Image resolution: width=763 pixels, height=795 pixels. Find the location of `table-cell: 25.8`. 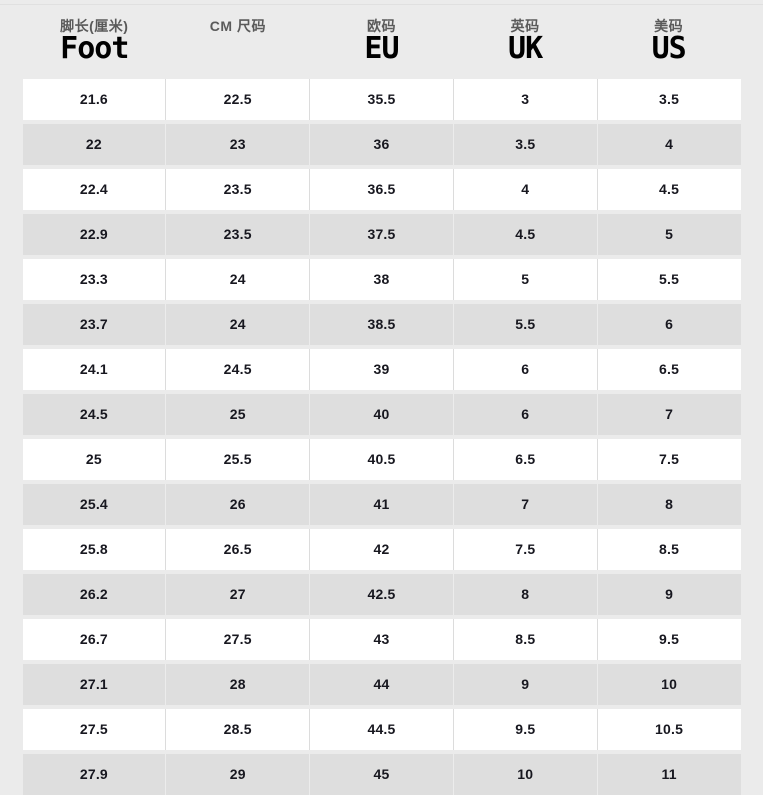

table-cell: 25.8 is located at coordinates (95, 549).